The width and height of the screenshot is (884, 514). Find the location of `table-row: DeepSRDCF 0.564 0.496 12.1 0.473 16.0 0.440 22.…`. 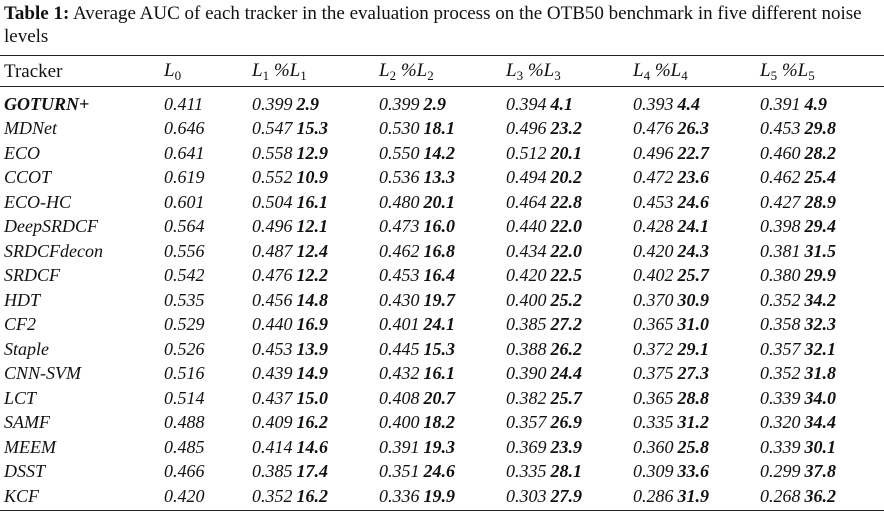

table-row: DeepSRDCF 0.564 0.496 12.1 0.473 16.0 0.440 22.… is located at coordinates (442, 227).